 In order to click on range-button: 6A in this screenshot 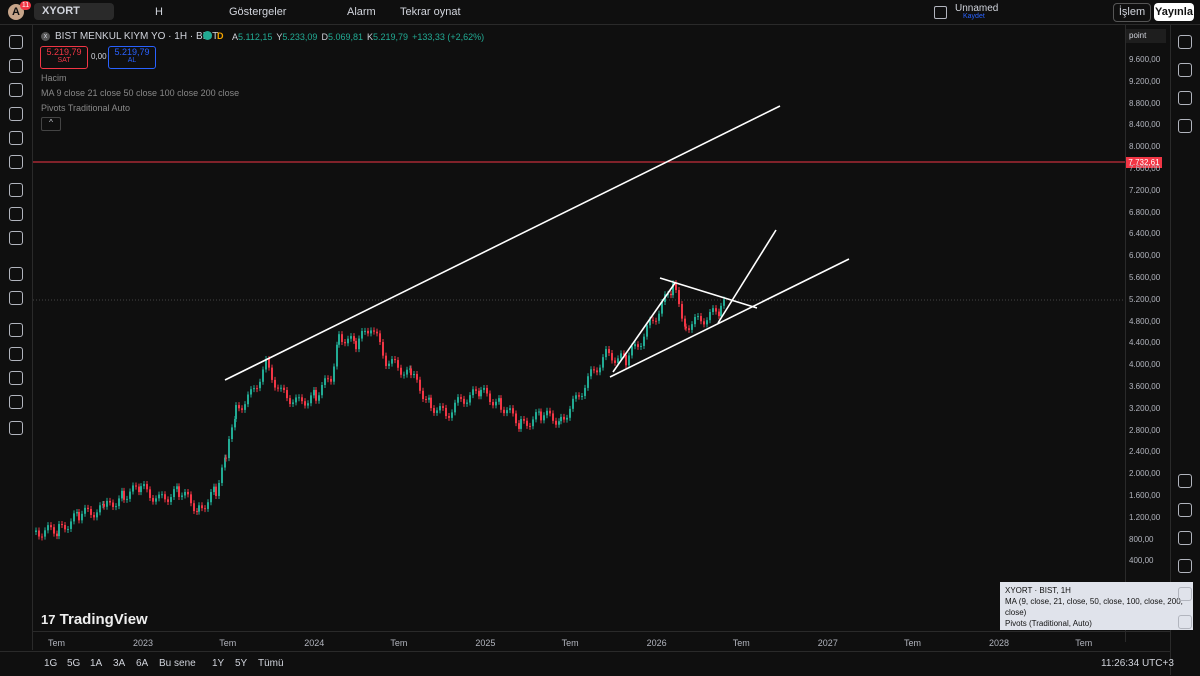, I will do `click(142, 663)`.